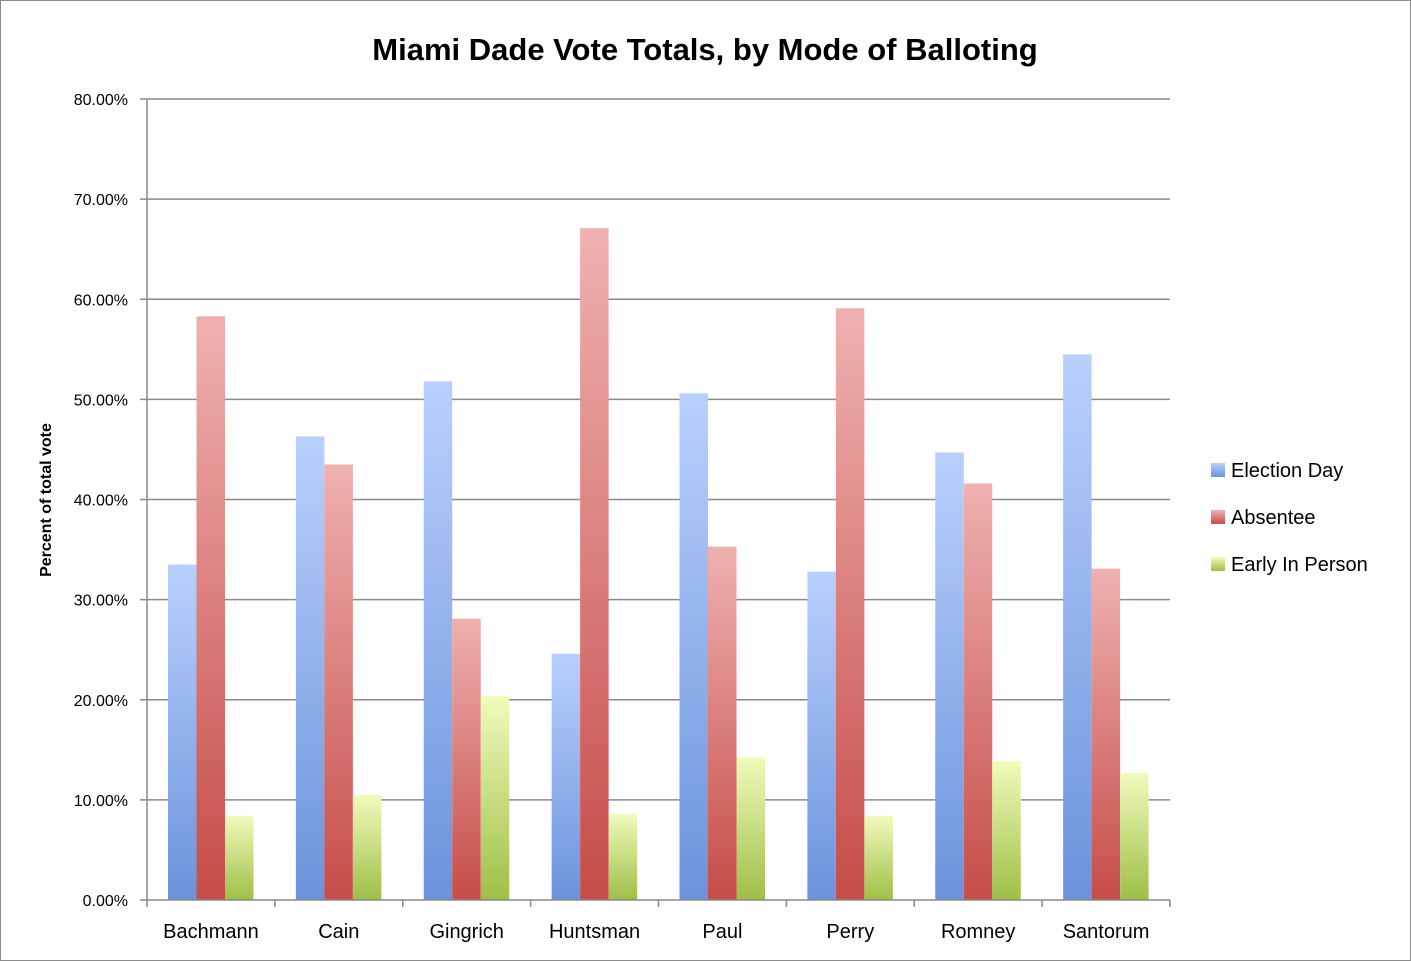  Describe the element at coordinates (239, 857) in the screenshot. I see `bar-early-in-person-bachmann` at that location.